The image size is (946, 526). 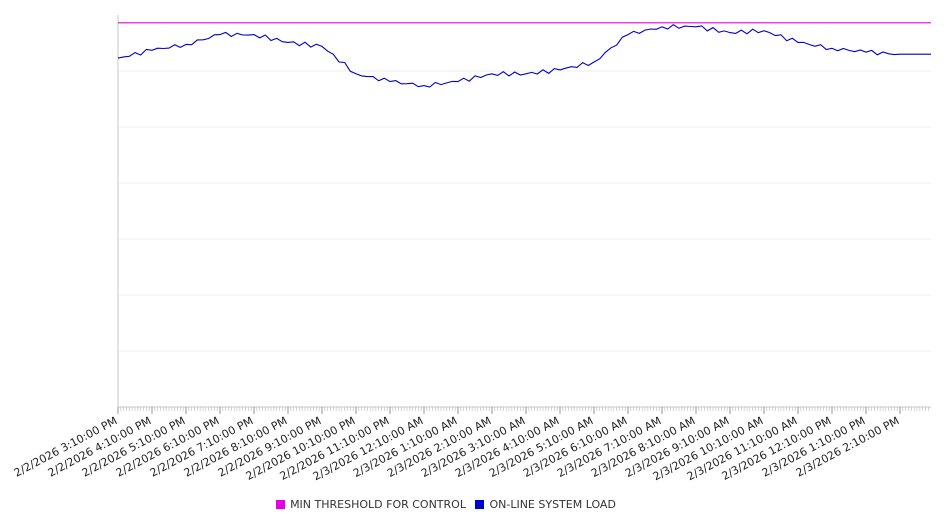 What do you see at coordinates (552, 504) in the screenshot?
I see `legend-label-online-system-load: ON-LINE SYSTEM LOAD` at bounding box center [552, 504].